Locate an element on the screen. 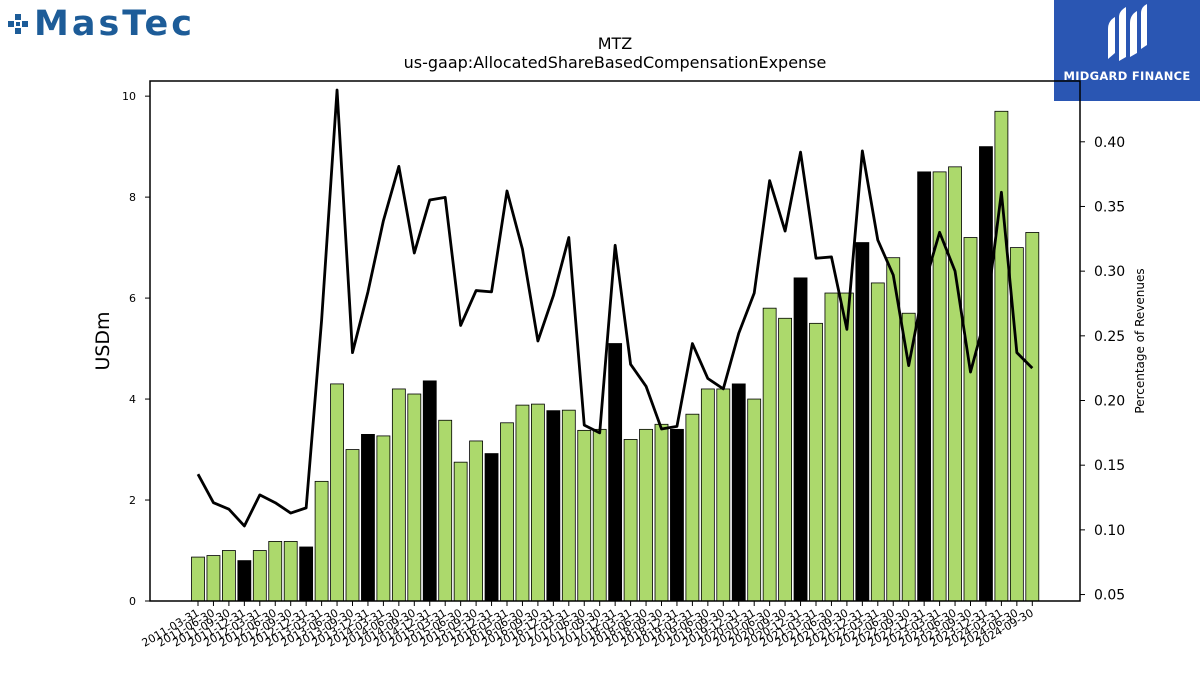 The height and width of the screenshot is (675, 1200). y2-tick-label: 0.15 is located at coordinates (1109, 466).